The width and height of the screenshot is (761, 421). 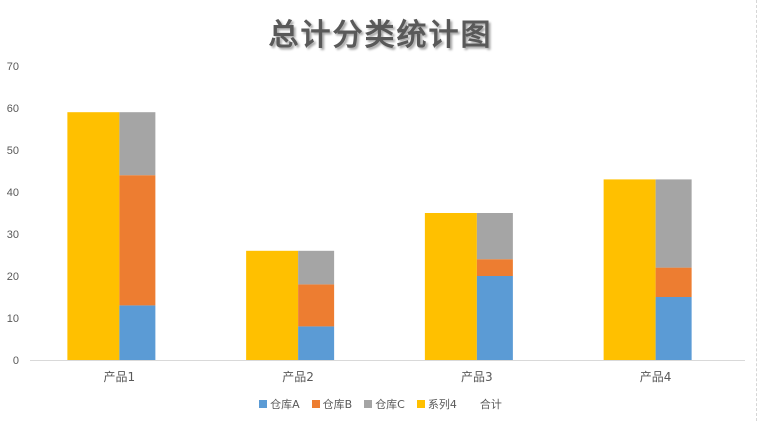 What do you see at coordinates (673, 223) in the screenshot?
I see `bar-仓库C-产品4` at bounding box center [673, 223].